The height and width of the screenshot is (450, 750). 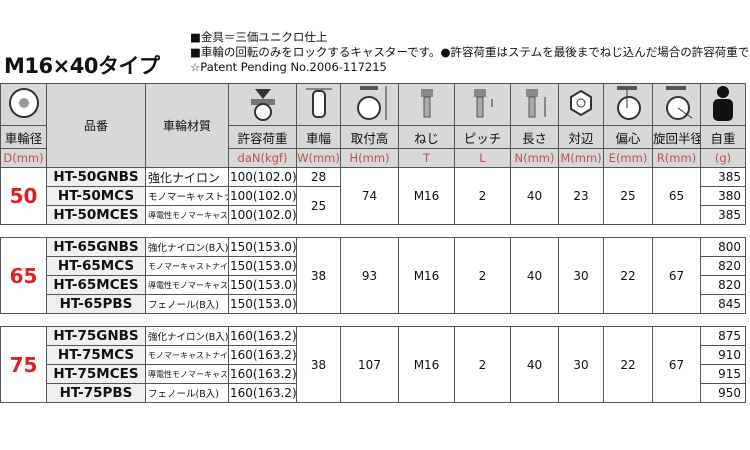 What do you see at coordinates (23, 364) in the screenshot?
I see `diameter-cell: 75` at bounding box center [23, 364].